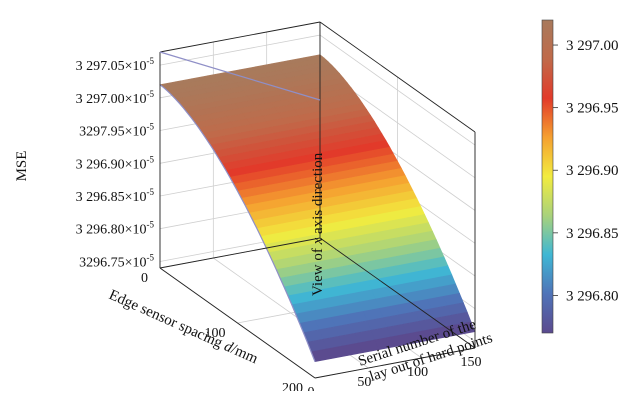 The image size is (638, 396). I want to click on z-tick-label: 3296.75×10⁻⁵, so click(116, 261).